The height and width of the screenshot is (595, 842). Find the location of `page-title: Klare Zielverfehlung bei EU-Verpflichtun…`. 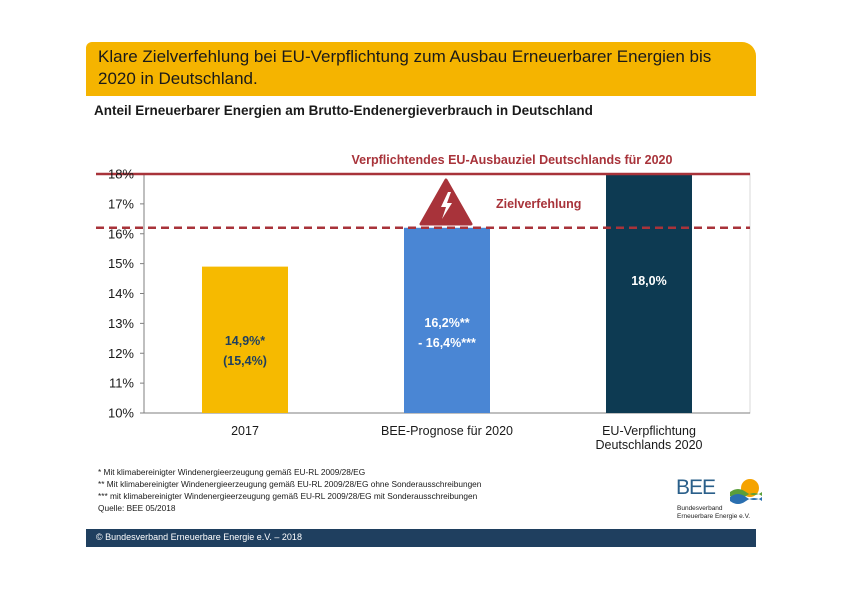

page-title: Klare Zielverfehlung bei EU-Verpflichtun… is located at coordinates (405, 67).